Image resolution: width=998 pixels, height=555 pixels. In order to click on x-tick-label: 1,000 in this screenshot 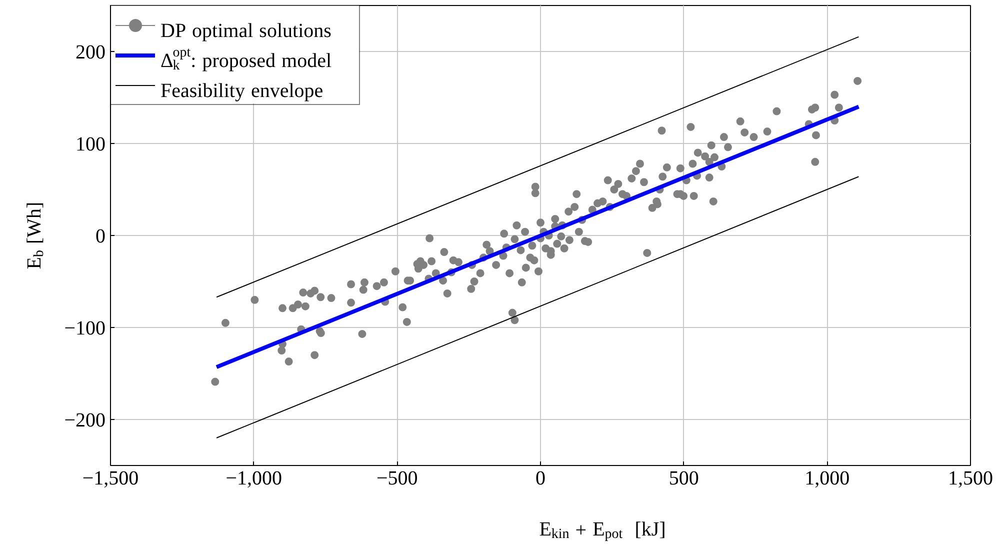, I will do `click(827, 479)`.